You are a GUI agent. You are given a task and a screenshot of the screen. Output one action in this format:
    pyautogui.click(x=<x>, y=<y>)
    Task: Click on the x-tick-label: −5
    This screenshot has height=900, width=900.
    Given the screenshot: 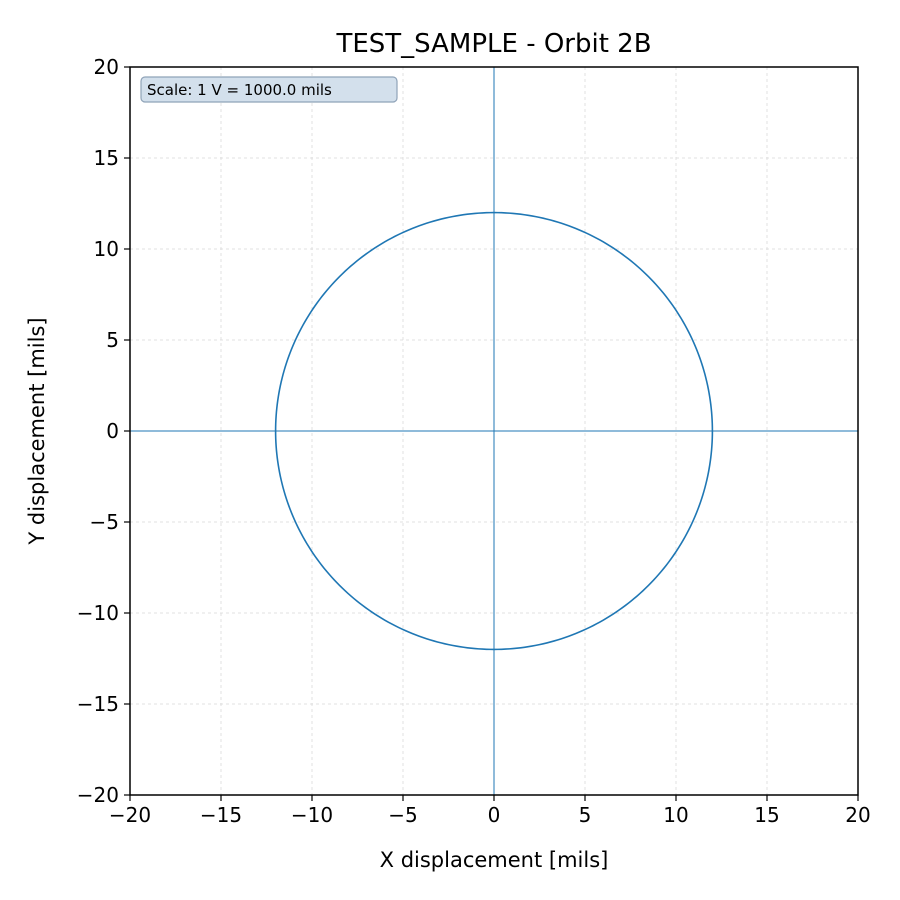 What is the action you would take?
    pyautogui.click(x=402, y=815)
    